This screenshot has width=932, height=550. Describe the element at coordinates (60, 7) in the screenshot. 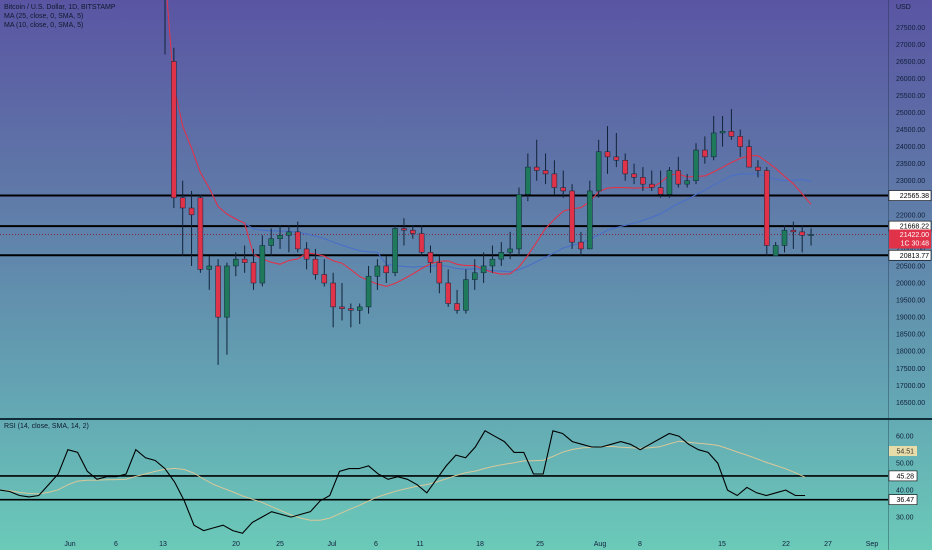

I see `symbol-title: Bitcoin / U.S. Dollar, 1D, BITSTAMP` at that location.